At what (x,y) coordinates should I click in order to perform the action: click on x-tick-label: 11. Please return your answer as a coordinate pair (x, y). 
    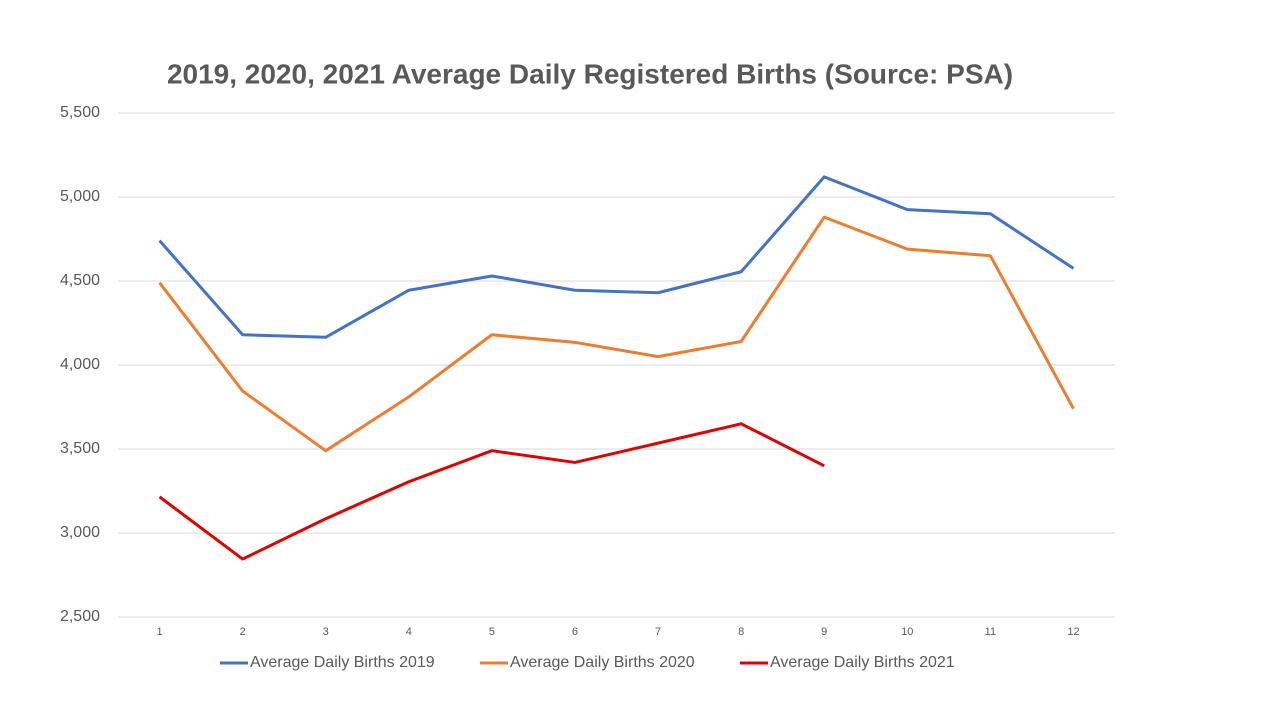
    Looking at the image, I should click on (990, 632).